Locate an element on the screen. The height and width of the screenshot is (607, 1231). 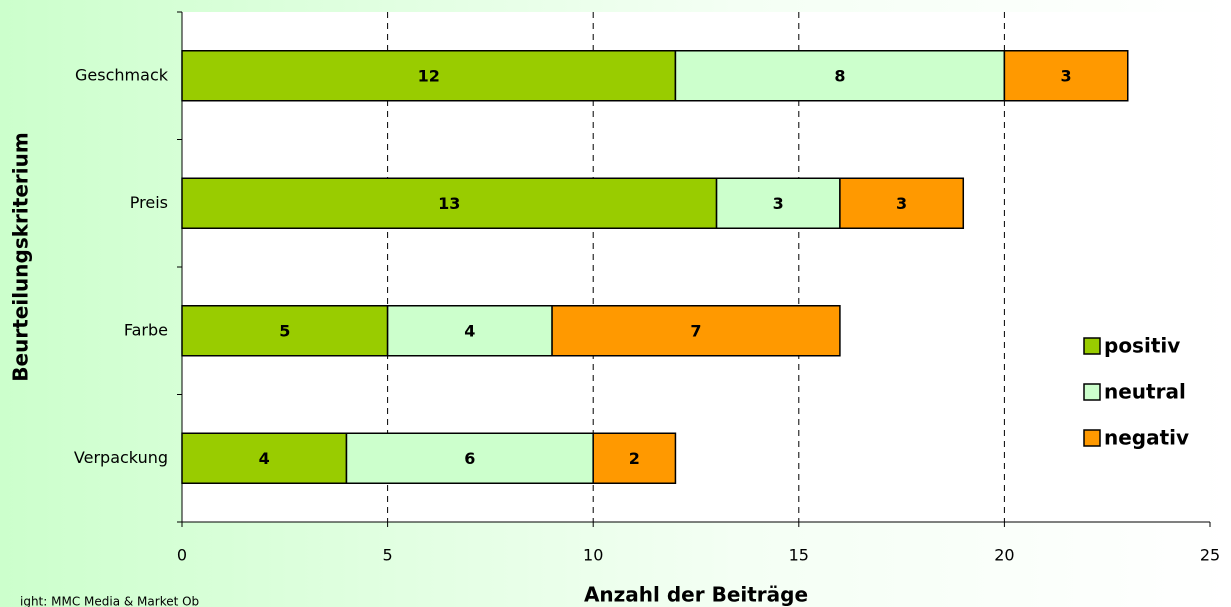
y-tick-label: Verpackung is located at coordinates (121, 457).